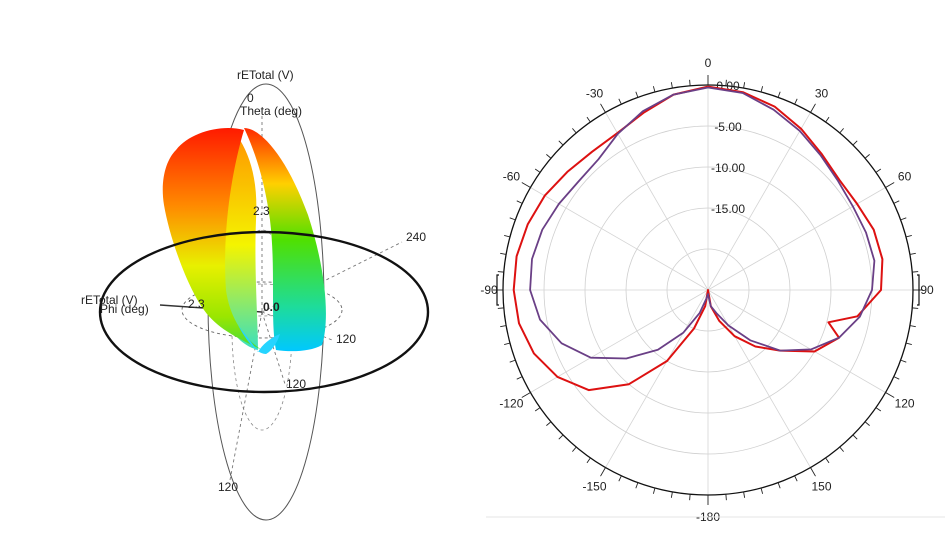  I want to click on polar-radial-label: -5.00, so click(728, 127).